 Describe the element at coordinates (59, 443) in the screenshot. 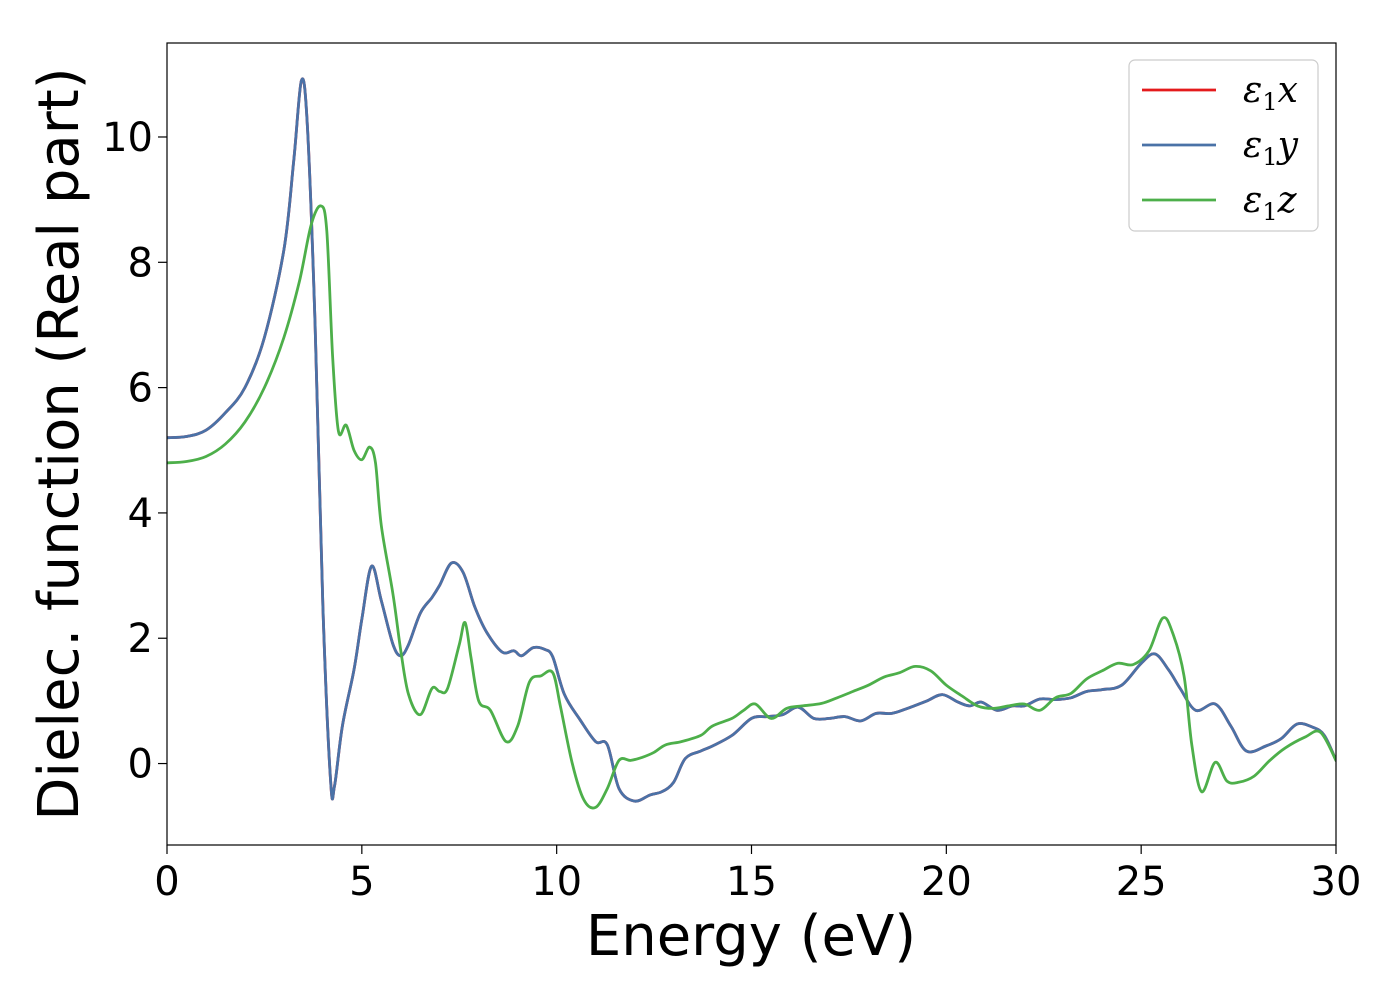

I see `y-axis-label: Dielec. function (Real part)` at that location.